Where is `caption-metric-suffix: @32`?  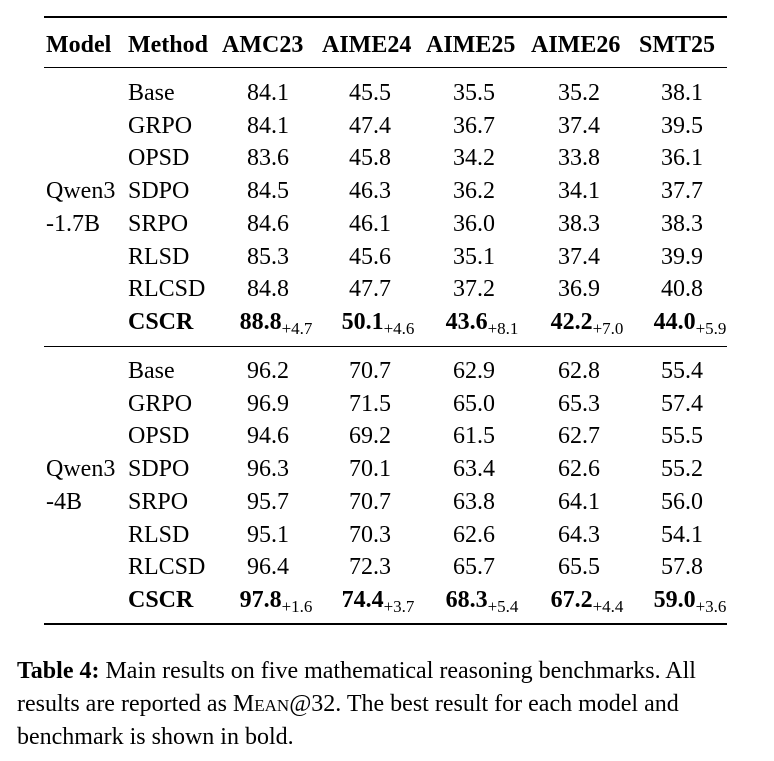 caption-metric-suffix: @32 is located at coordinates (312, 704).